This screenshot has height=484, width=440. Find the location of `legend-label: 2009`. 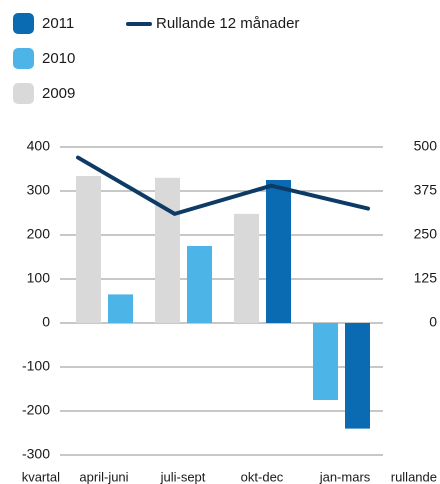

legend-label: 2009 is located at coordinates (58, 93).